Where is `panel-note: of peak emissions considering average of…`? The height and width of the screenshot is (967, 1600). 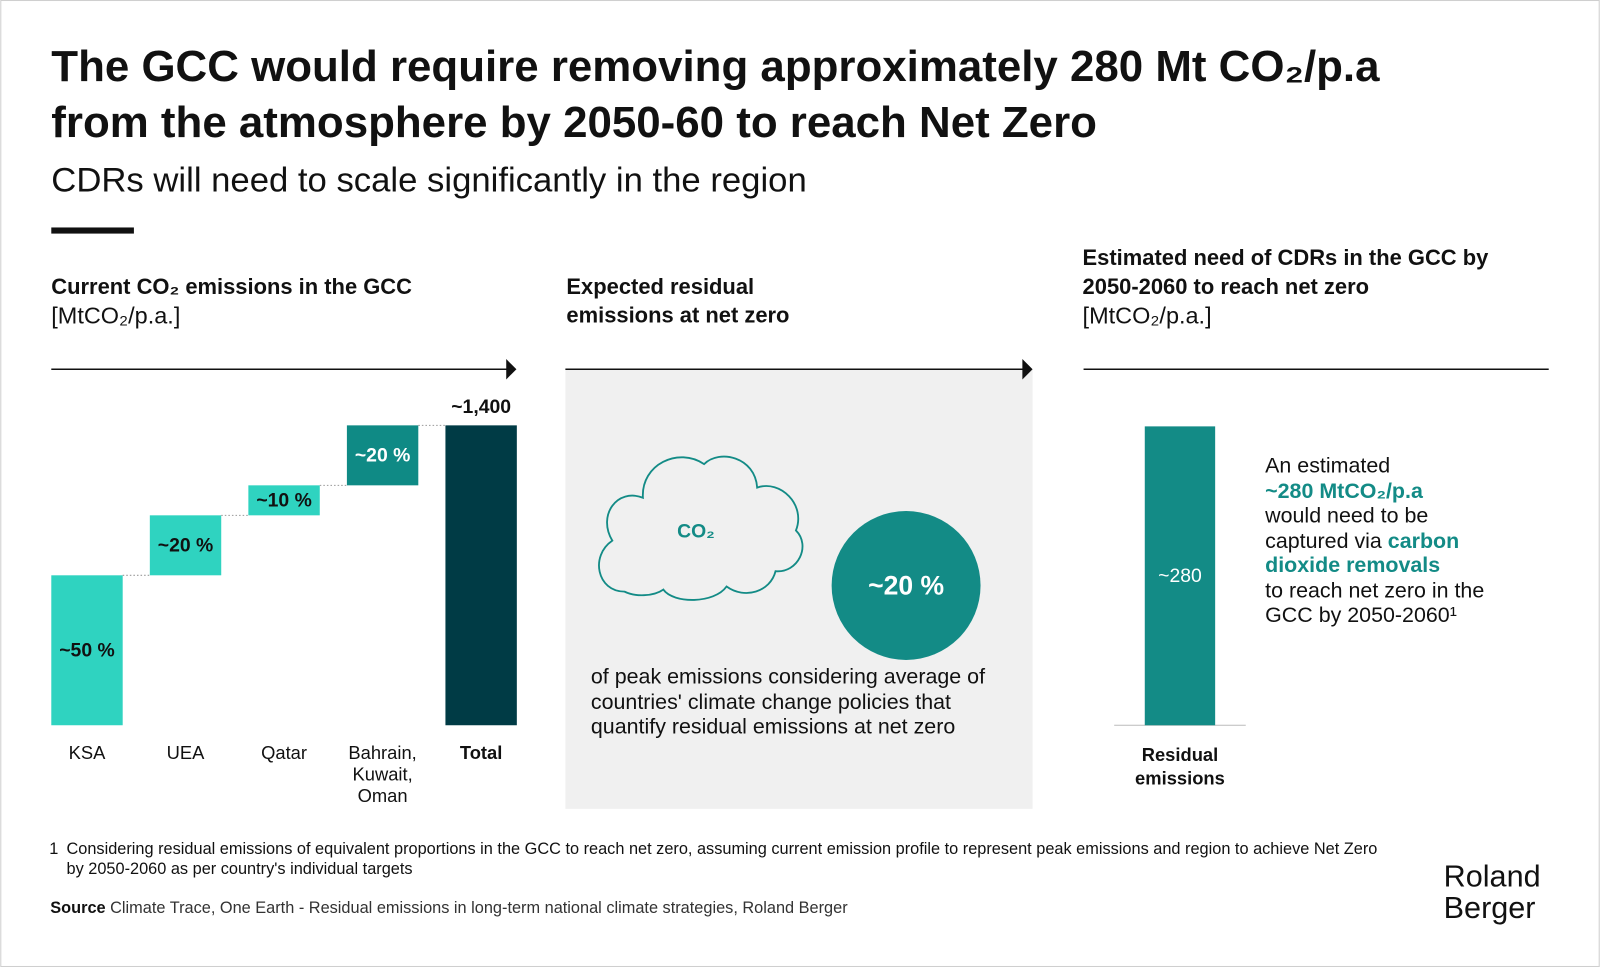 panel-note: of peak emissions considering average of… is located at coordinates (805, 702).